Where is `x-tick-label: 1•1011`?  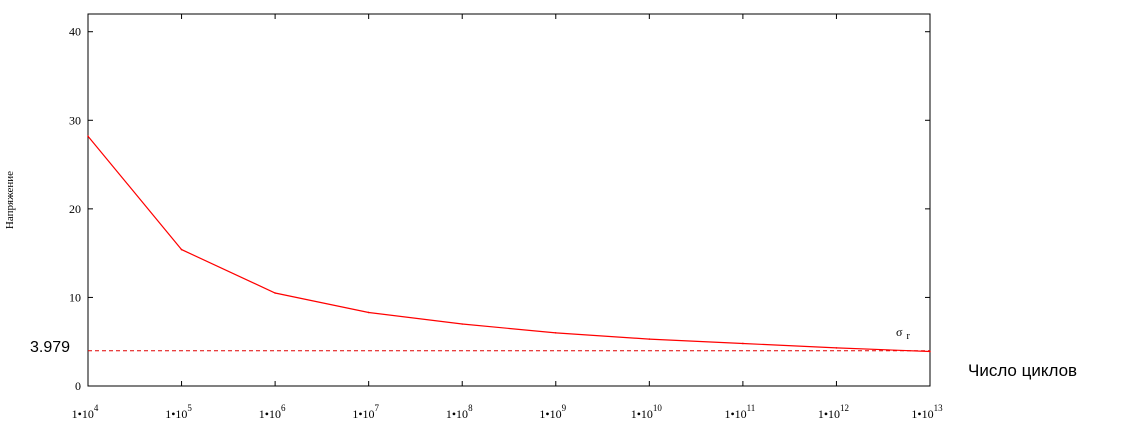
x-tick-label: 1•1011 is located at coordinates (739, 412).